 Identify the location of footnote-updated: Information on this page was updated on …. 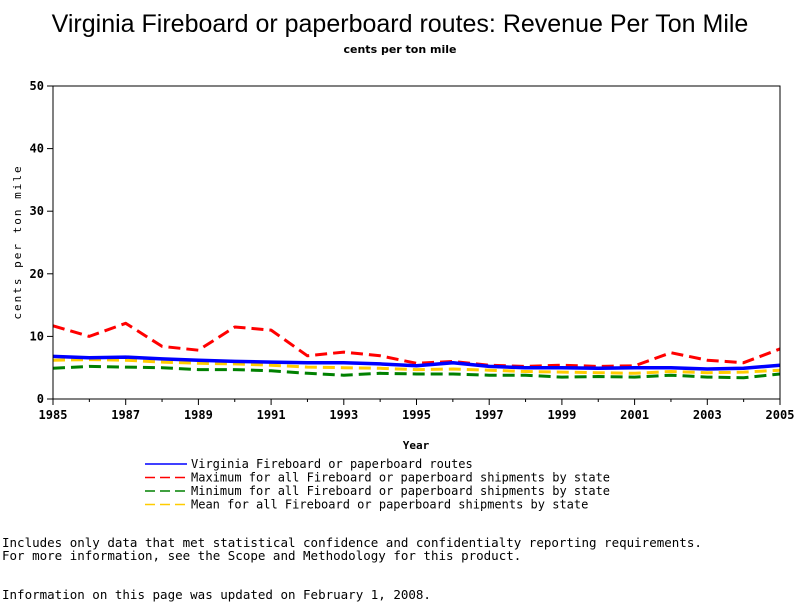
(216, 594).